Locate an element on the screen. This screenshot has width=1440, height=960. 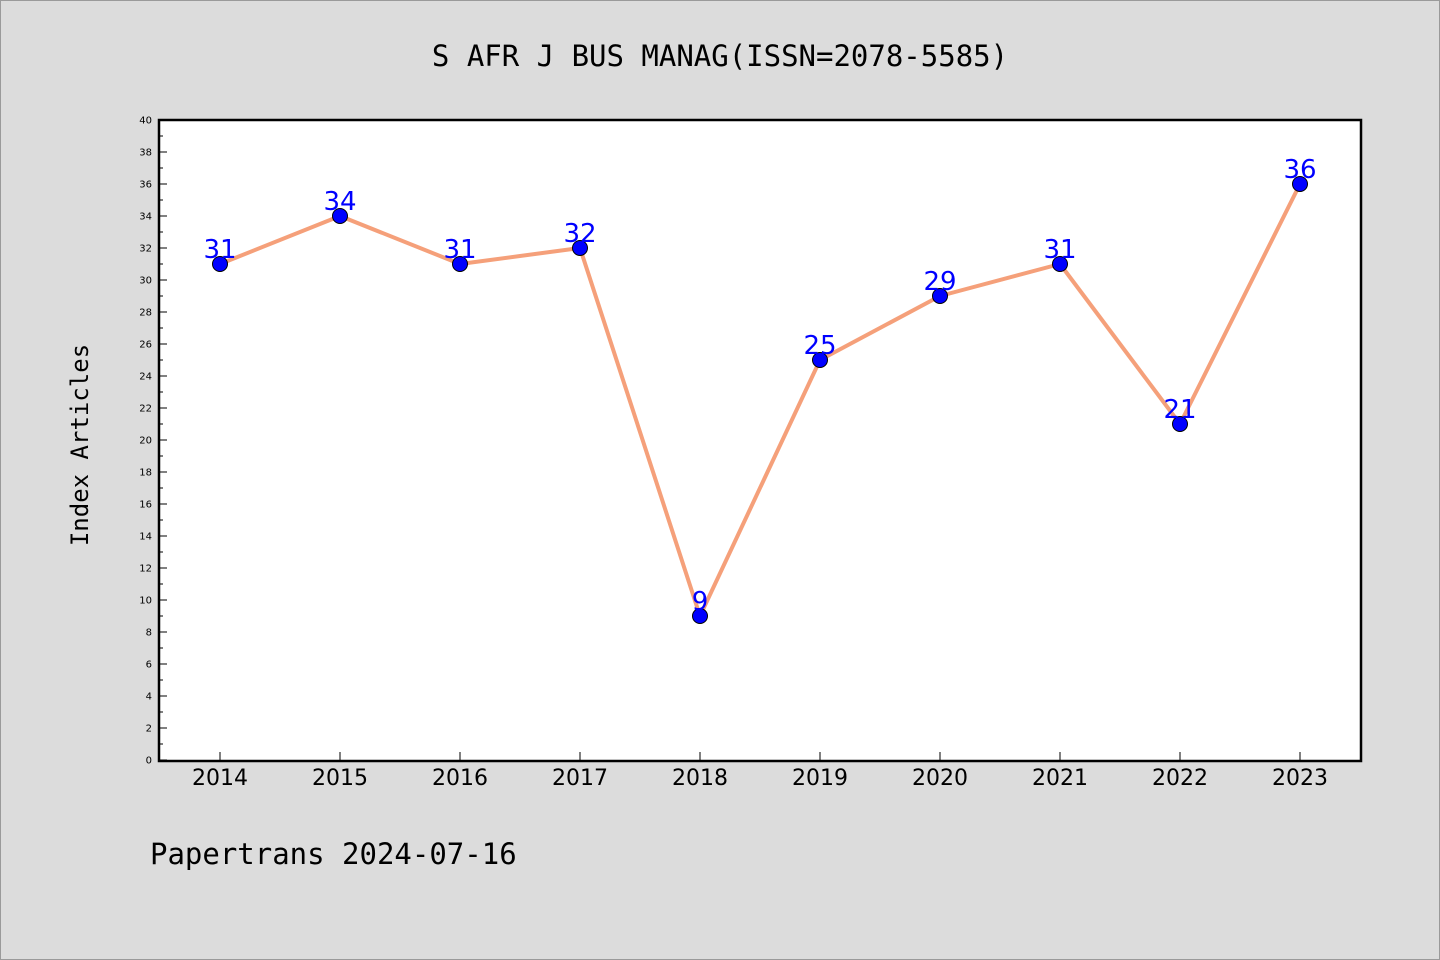
data-label: 9 is located at coordinates (700, 602).